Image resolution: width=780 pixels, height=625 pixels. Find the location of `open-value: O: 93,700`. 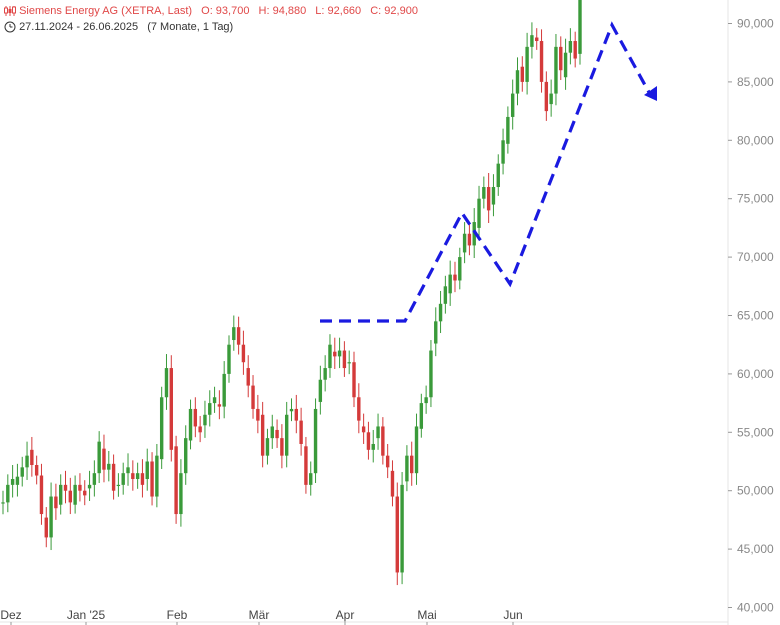

open-value: O: 93,700 is located at coordinates (225, 11).